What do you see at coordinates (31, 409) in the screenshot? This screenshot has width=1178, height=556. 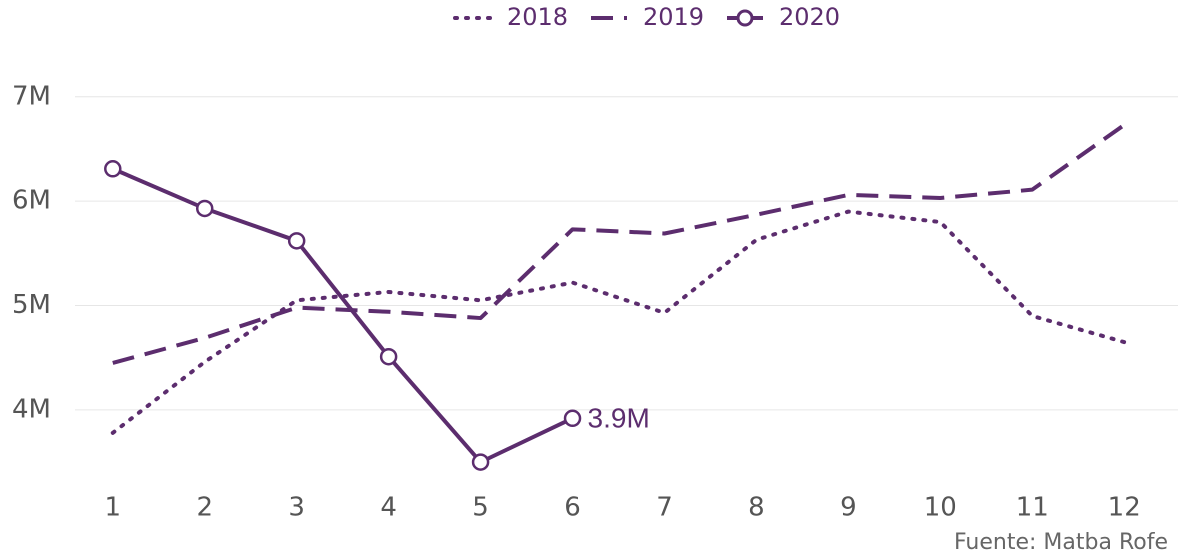 I see `y-tick-label: 4M` at bounding box center [31, 409].